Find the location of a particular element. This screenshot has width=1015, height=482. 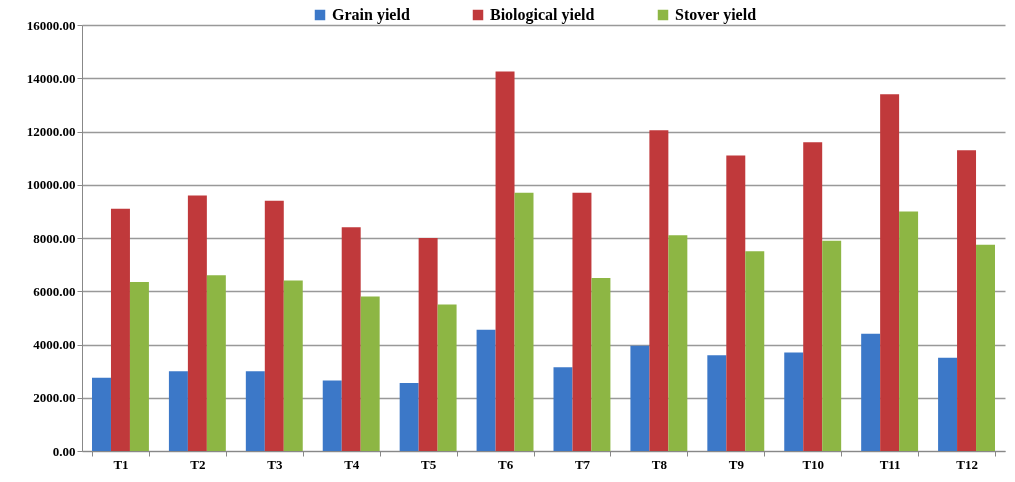

y-tick-label: 6000.00 is located at coordinates (54, 291).